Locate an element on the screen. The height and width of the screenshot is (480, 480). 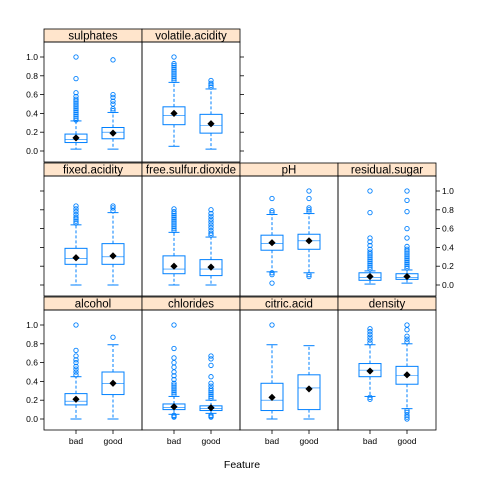
panel-title: residual.sugar is located at coordinates (387, 171).